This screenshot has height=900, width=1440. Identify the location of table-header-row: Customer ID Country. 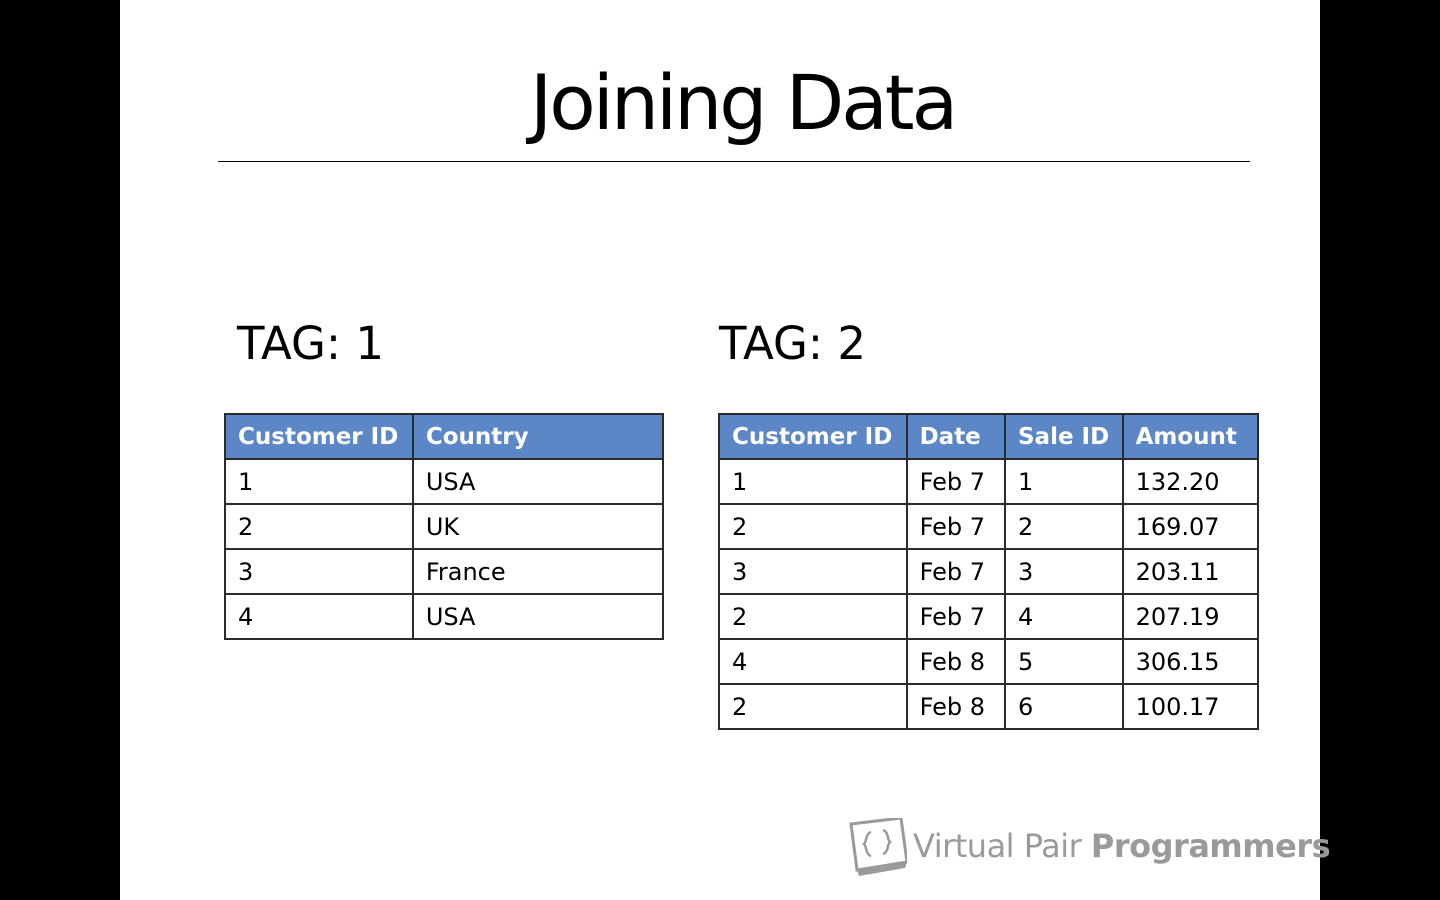
(444, 436).